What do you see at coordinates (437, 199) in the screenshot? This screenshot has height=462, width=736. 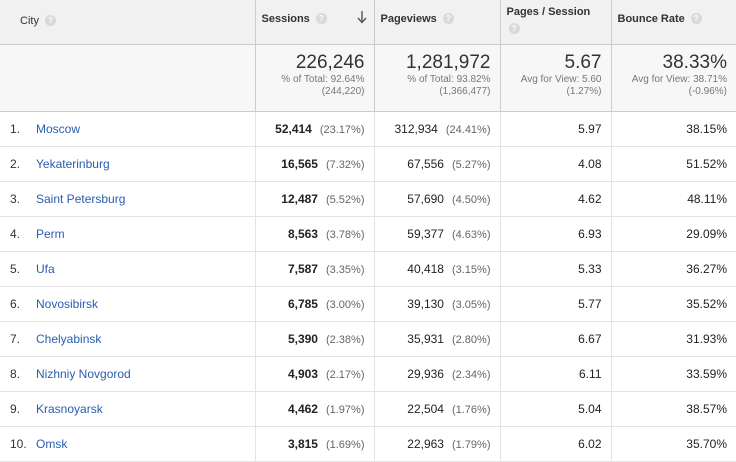 I see `pageviews-cell: 57,690(4.50%)` at bounding box center [437, 199].